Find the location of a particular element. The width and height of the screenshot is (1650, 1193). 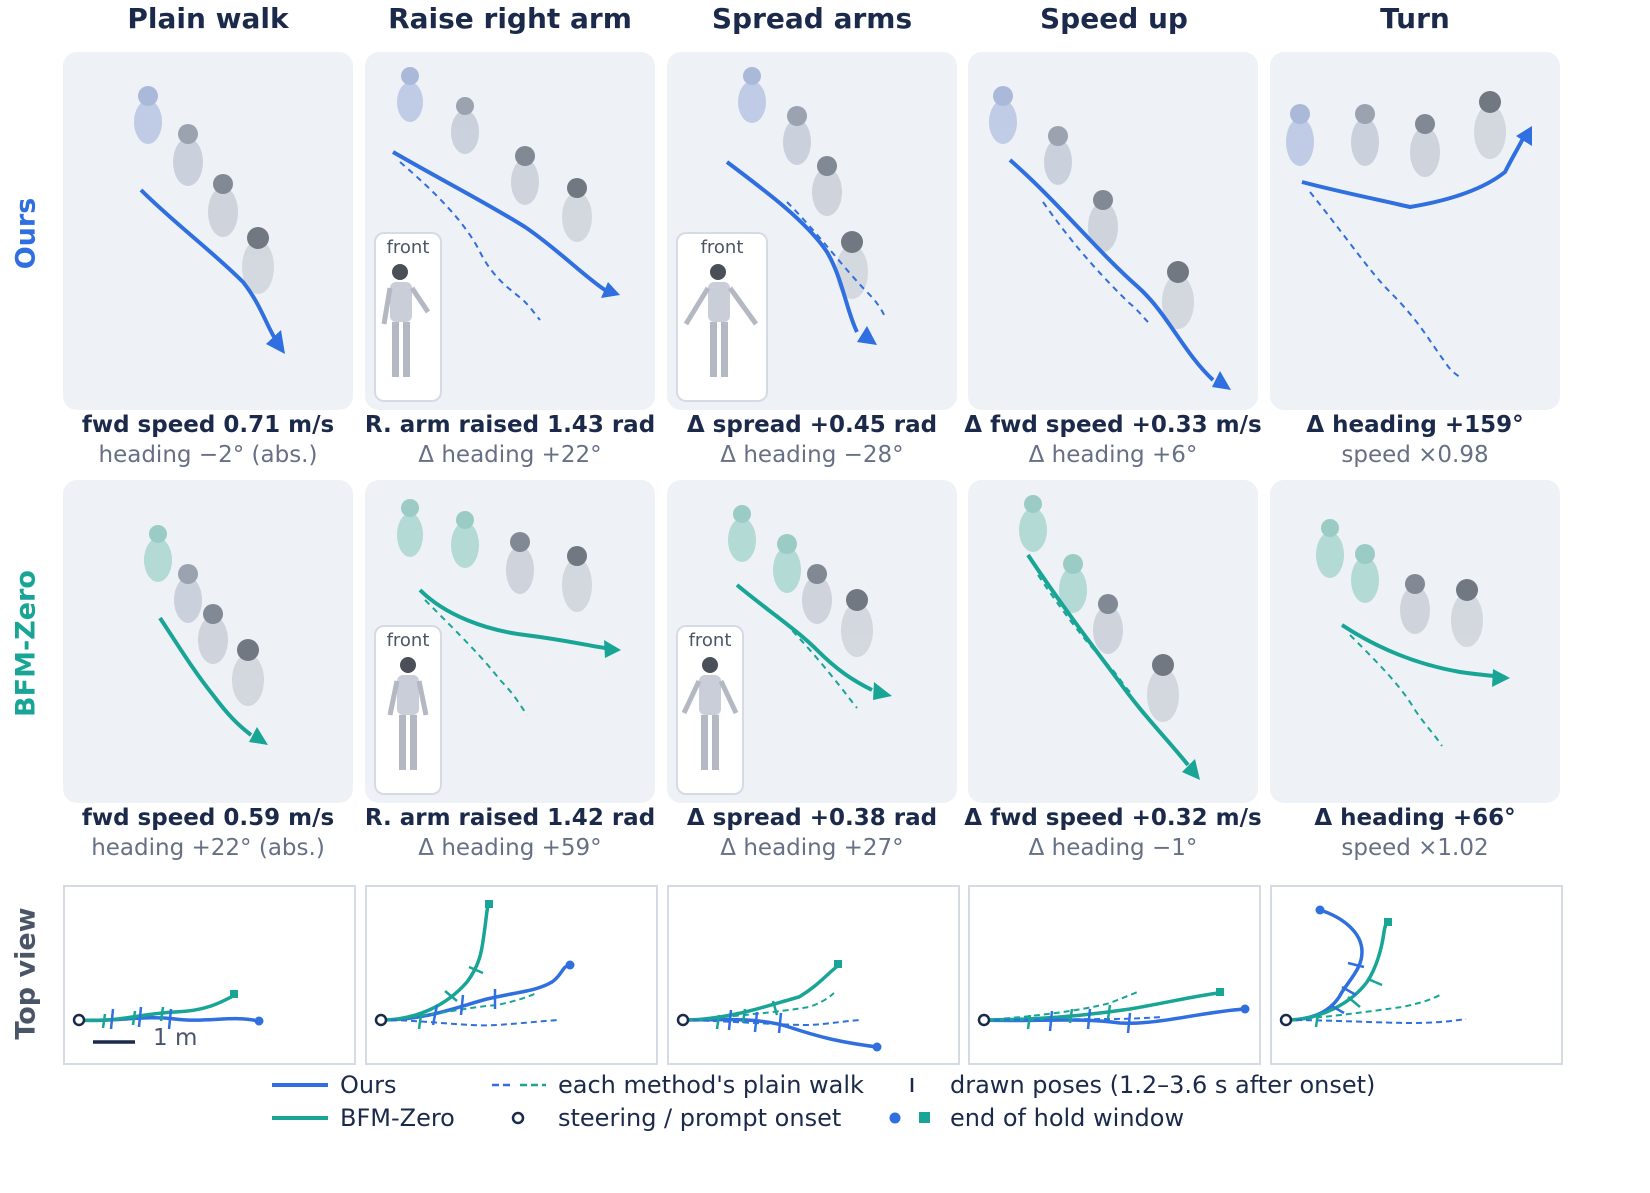

bfm-plain-walk-metric: fwd speed 0.59 m/s is located at coordinates (208, 818).